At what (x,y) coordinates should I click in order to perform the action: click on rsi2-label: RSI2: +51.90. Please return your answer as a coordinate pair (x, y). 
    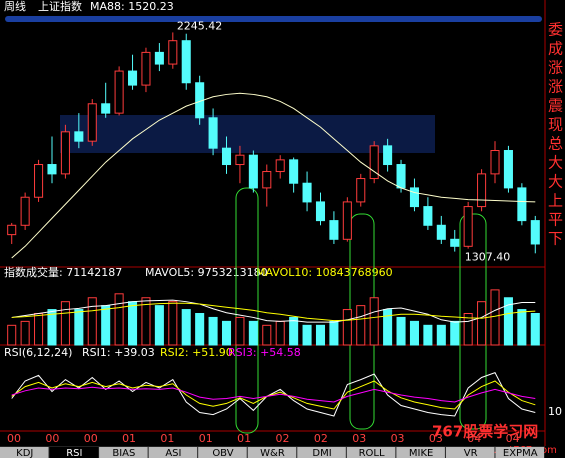
    Looking at the image, I should click on (196, 352).